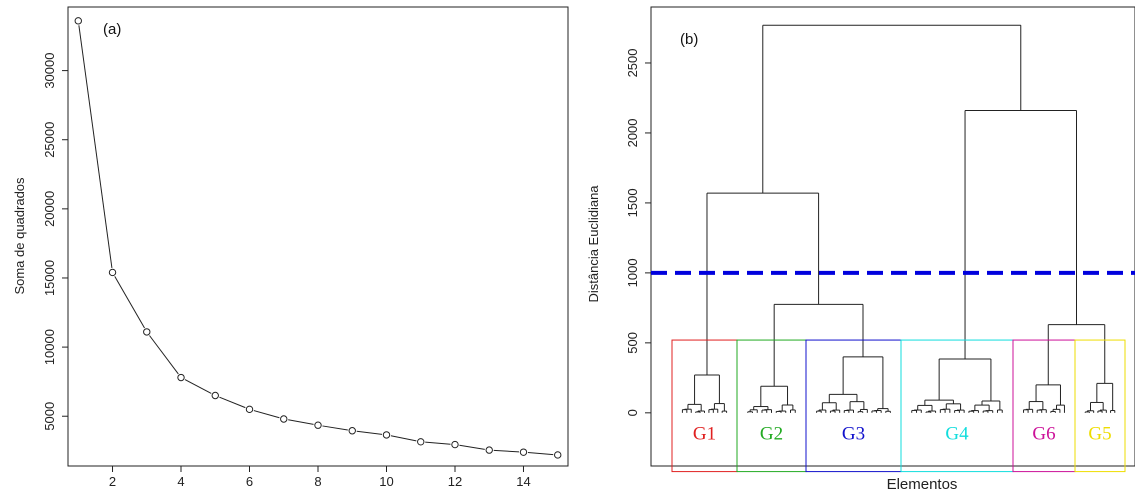  Describe the element at coordinates (112, 29) in the screenshot. I see `panel-label: (a)` at that location.